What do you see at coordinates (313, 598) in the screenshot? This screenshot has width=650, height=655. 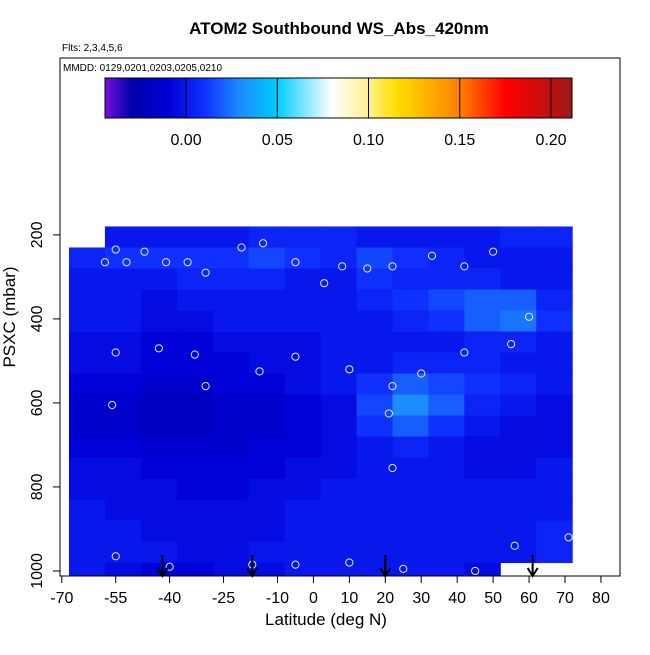 I see `x-tick-label: 0` at bounding box center [313, 598].